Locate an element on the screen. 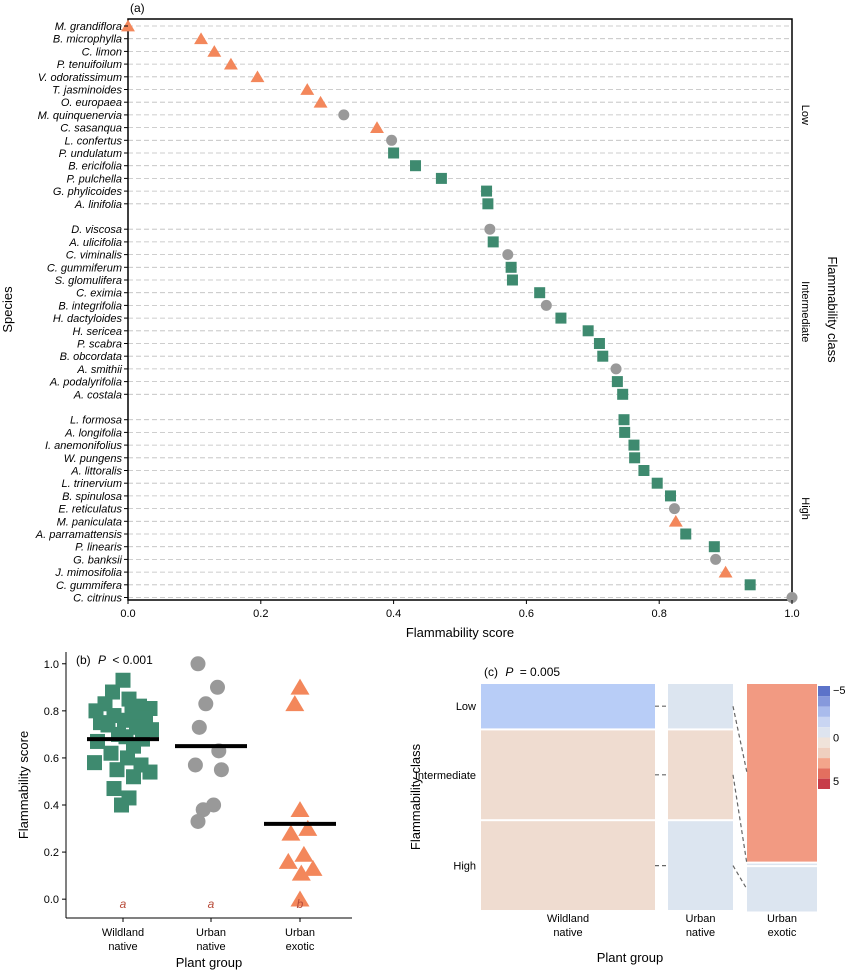 The image size is (849, 975). column-label-wildland-native: native is located at coordinates (567, 933).